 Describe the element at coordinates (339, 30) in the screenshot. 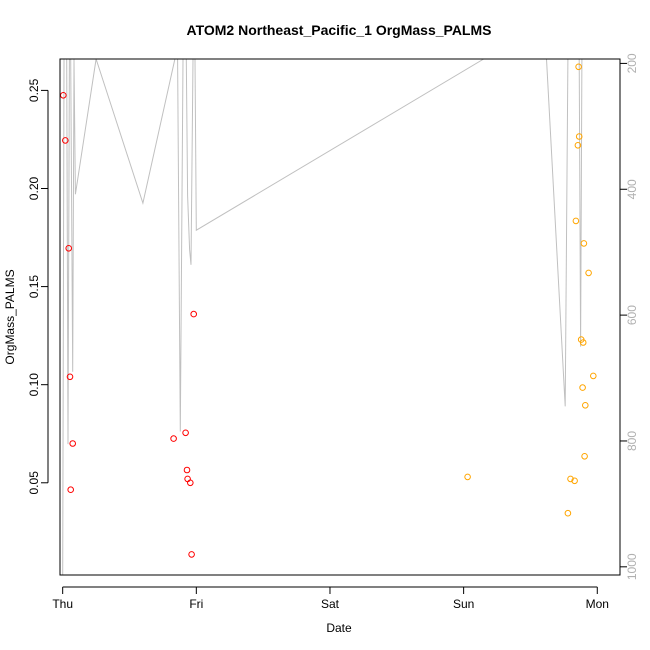

I see `chart-title: ATOM2 Northeast_Pacific_1 OrgMass_PALMS` at that location.